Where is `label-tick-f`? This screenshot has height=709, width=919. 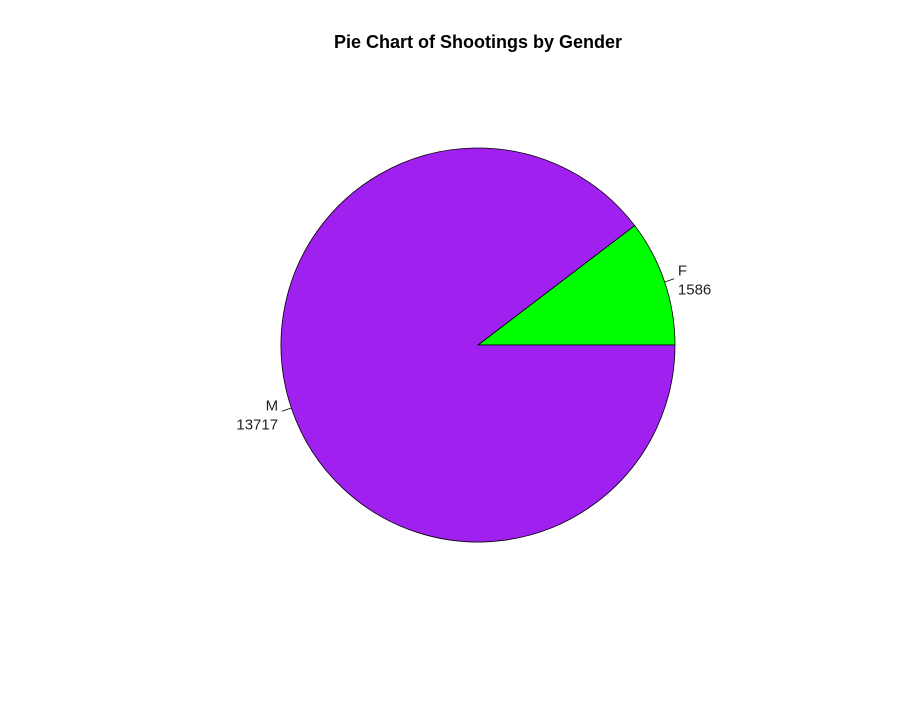
label-tick-f is located at coordinates (669, 280).